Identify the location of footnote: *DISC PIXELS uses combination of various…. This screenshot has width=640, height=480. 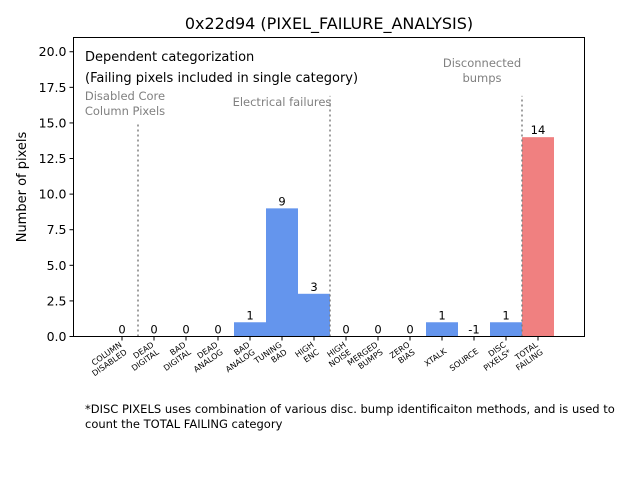
(350, 416).